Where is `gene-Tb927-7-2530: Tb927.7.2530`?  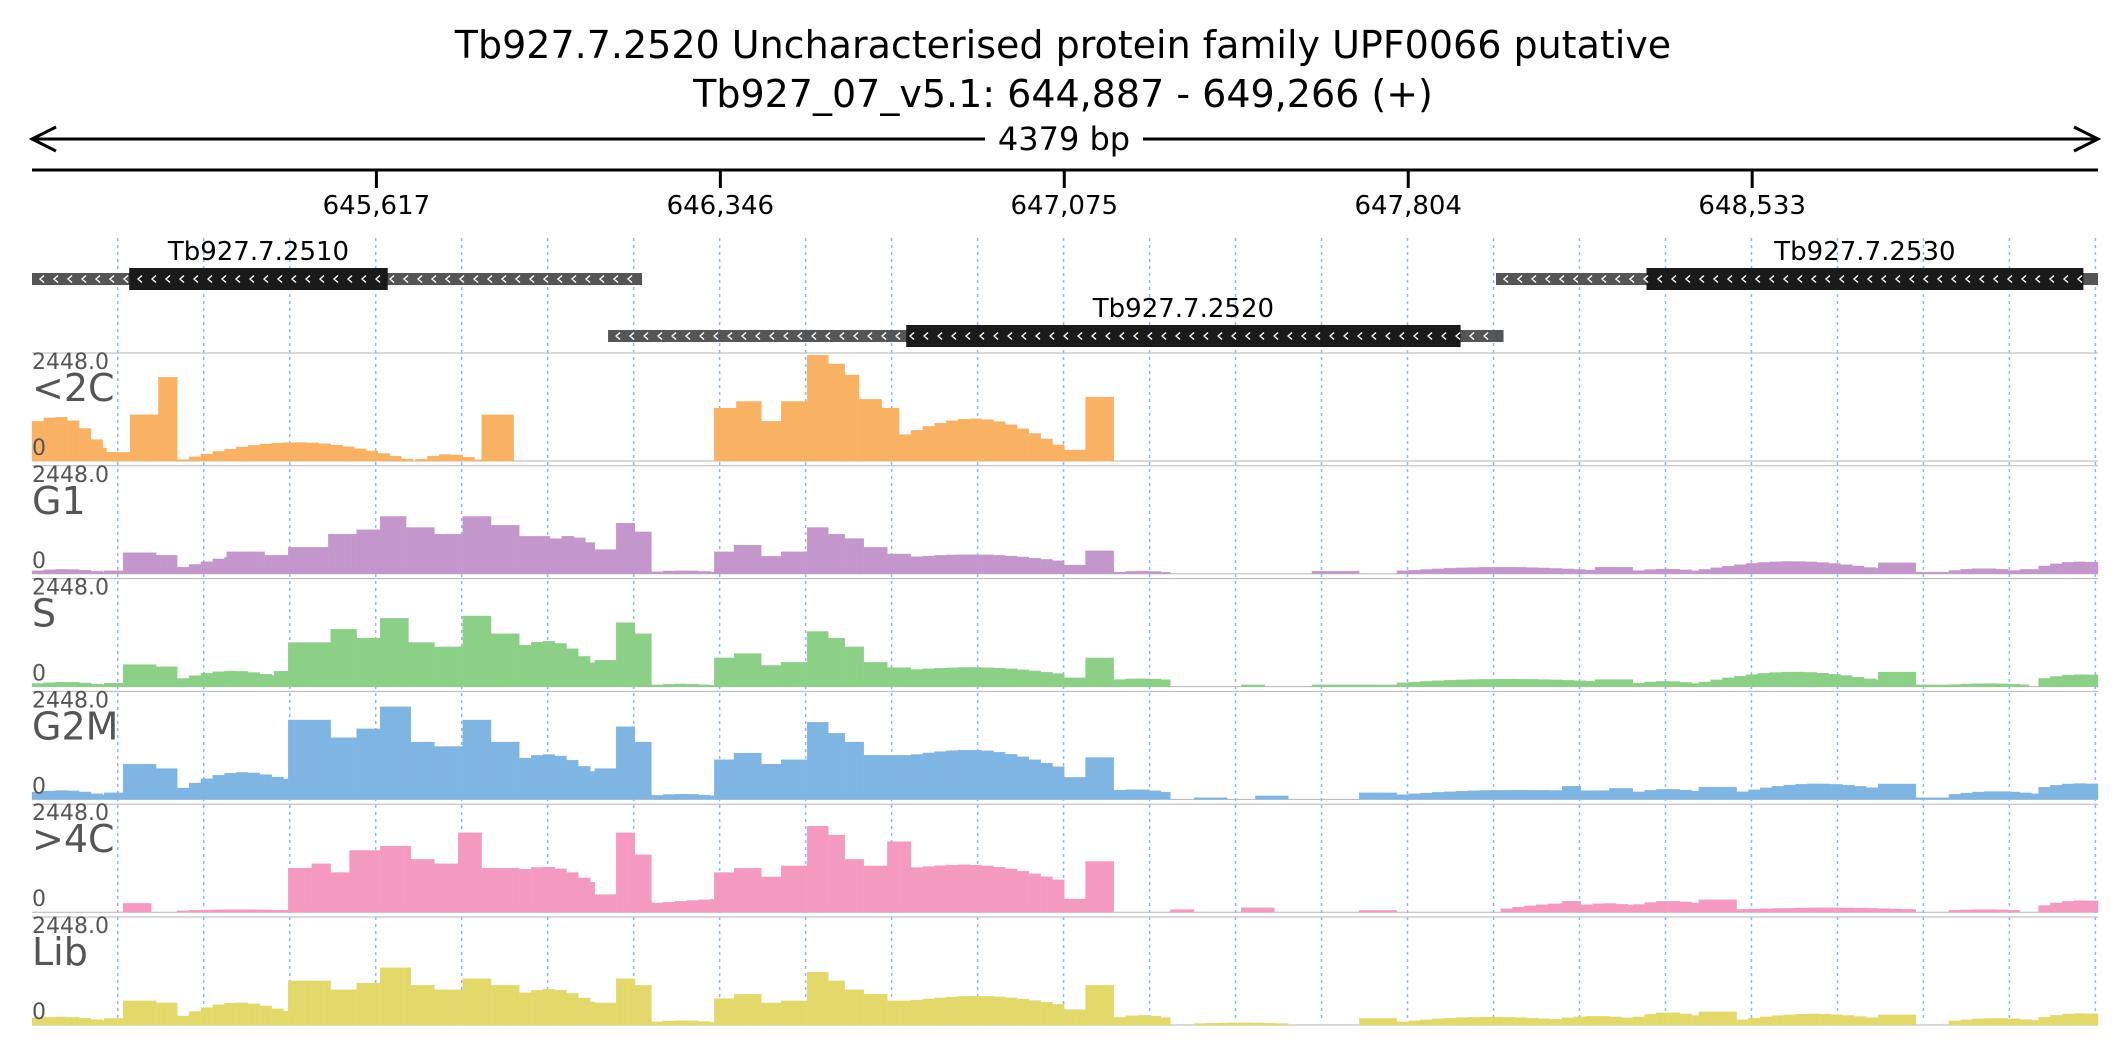 gene-Tb927-7-2530: Tb927.7.2530 is located at coordinates (1796, 263).